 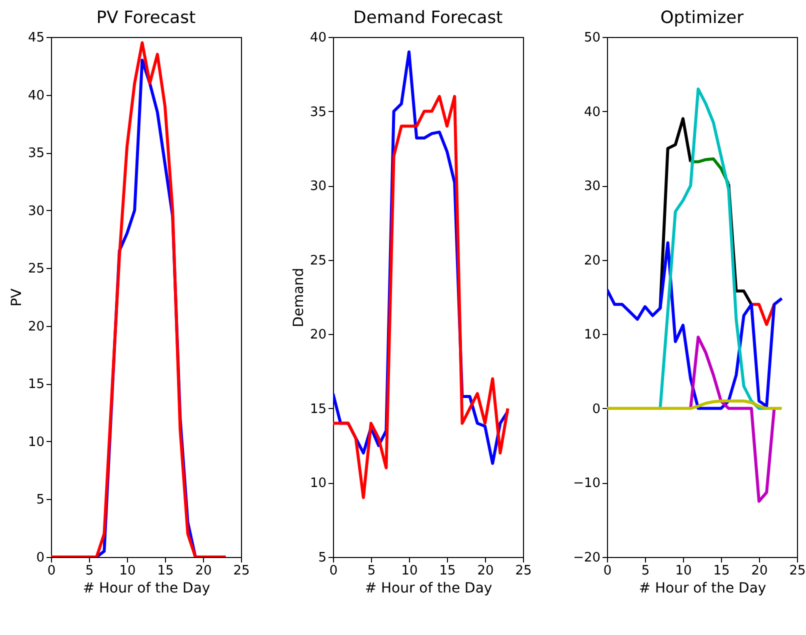 What do you see at coordinates (586, 558) in the screenshot?
I see `y-tick-label: −20` at bounding box center [586, 558].